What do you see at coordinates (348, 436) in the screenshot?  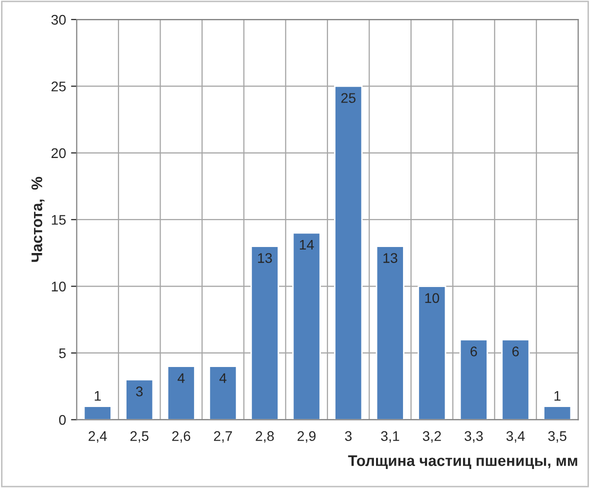 I see `x-tick-label: 3` at bounding box center [348, 436].